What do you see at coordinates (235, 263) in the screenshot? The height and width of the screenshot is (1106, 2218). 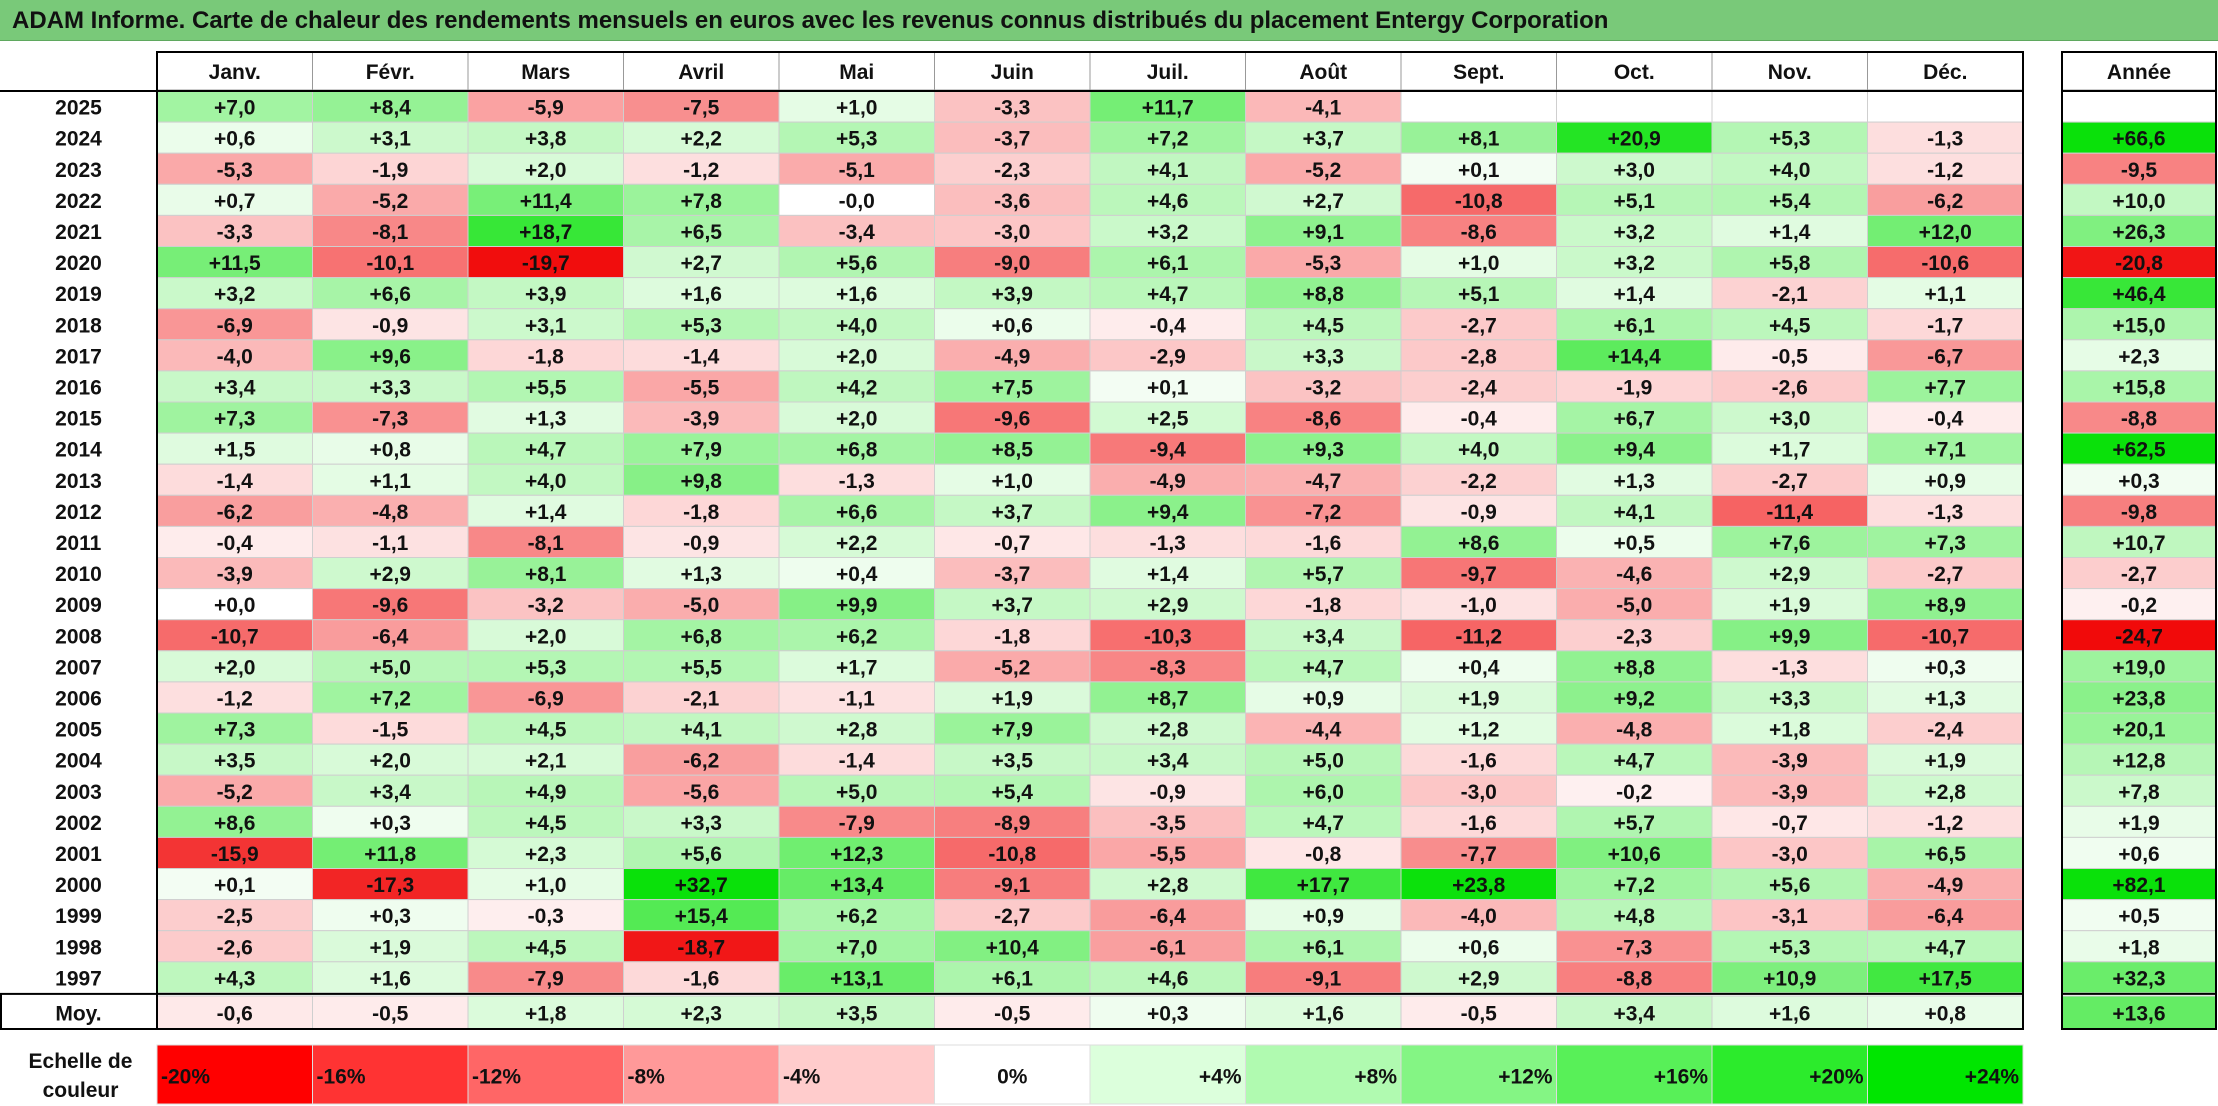 I see `cell-value: +11,5` at bounding box center [235, 263].